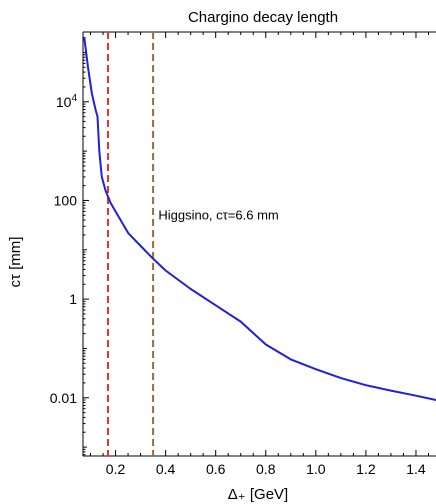 This screenshot has width=436, height=504. What do you see at coordinates (15, 262) in the screenshot?
I see `y-axis-label: cτ [mm]` at bounding box center [15, 262].